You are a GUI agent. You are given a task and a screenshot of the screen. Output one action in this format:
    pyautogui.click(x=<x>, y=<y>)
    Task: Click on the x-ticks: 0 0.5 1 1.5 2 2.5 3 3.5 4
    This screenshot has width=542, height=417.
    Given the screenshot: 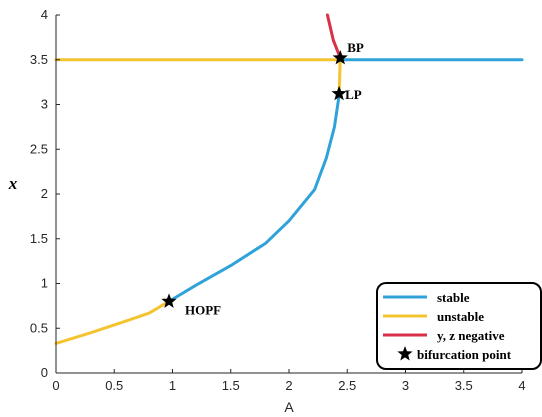 What is the action you would take?
    pyautogui.click(x=289, y=381)
    